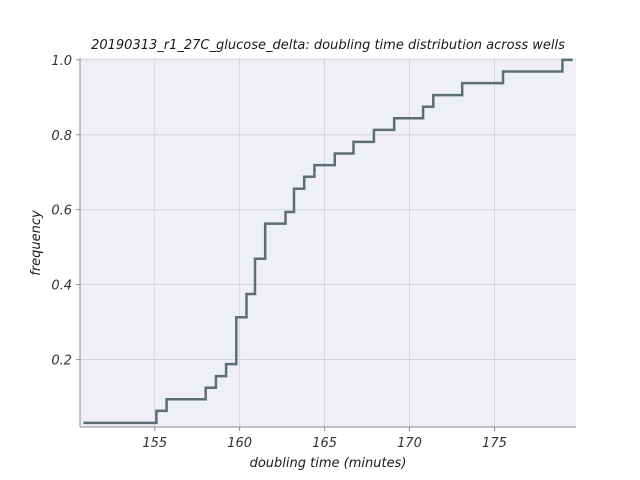 The width and height of the screenshot is (640, 480). Describe the element at coordinates (324, 443) in the screenshot. I see `x-tick-label: 165` at that location.